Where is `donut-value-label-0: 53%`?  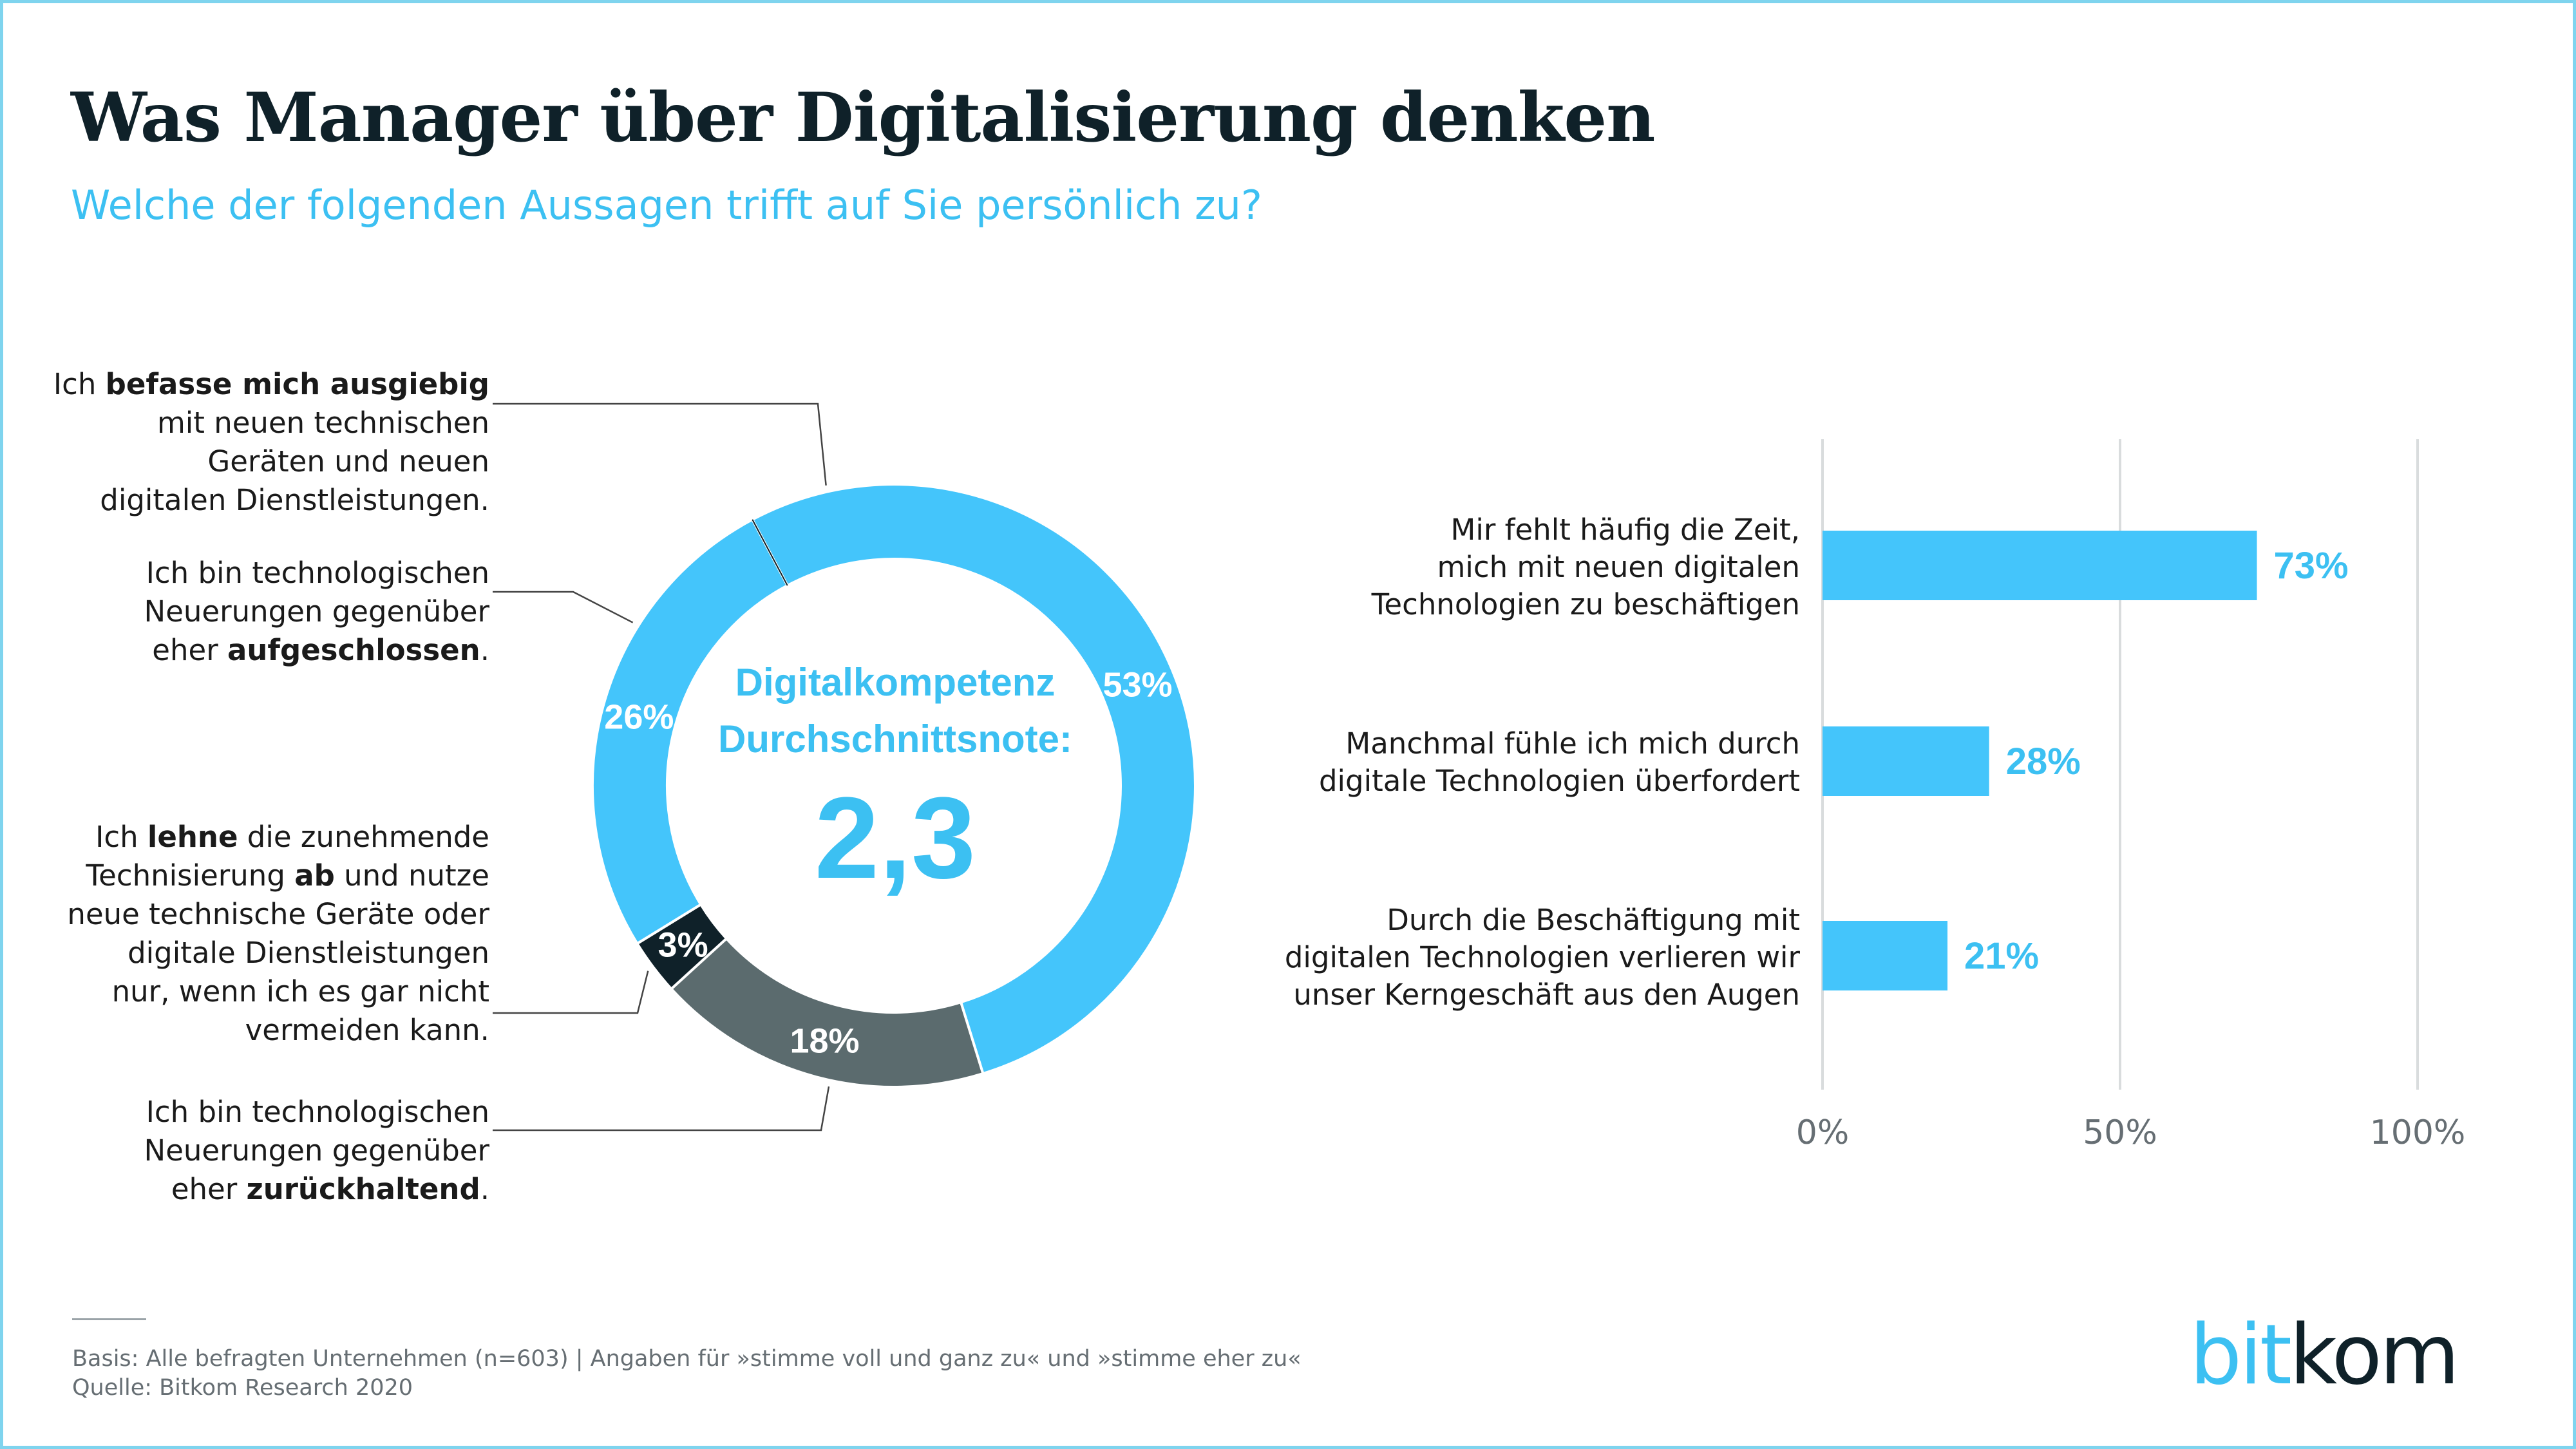
donut-value-label-0: 53% is located at coordinates (1137, 684).